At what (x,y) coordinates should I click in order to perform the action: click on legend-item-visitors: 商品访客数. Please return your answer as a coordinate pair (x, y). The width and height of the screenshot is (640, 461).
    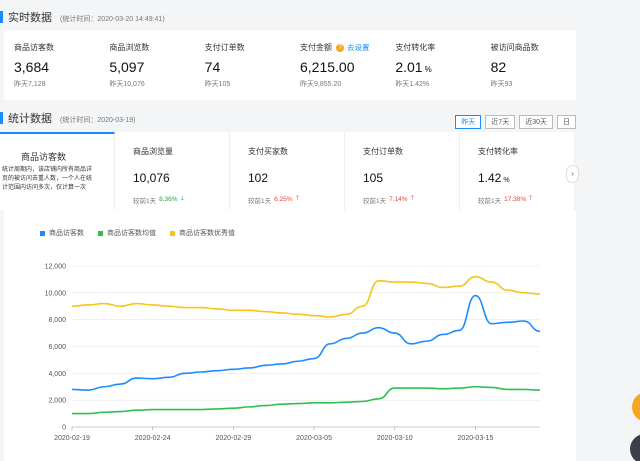
    Looking at the image, I should click on (62, 233).